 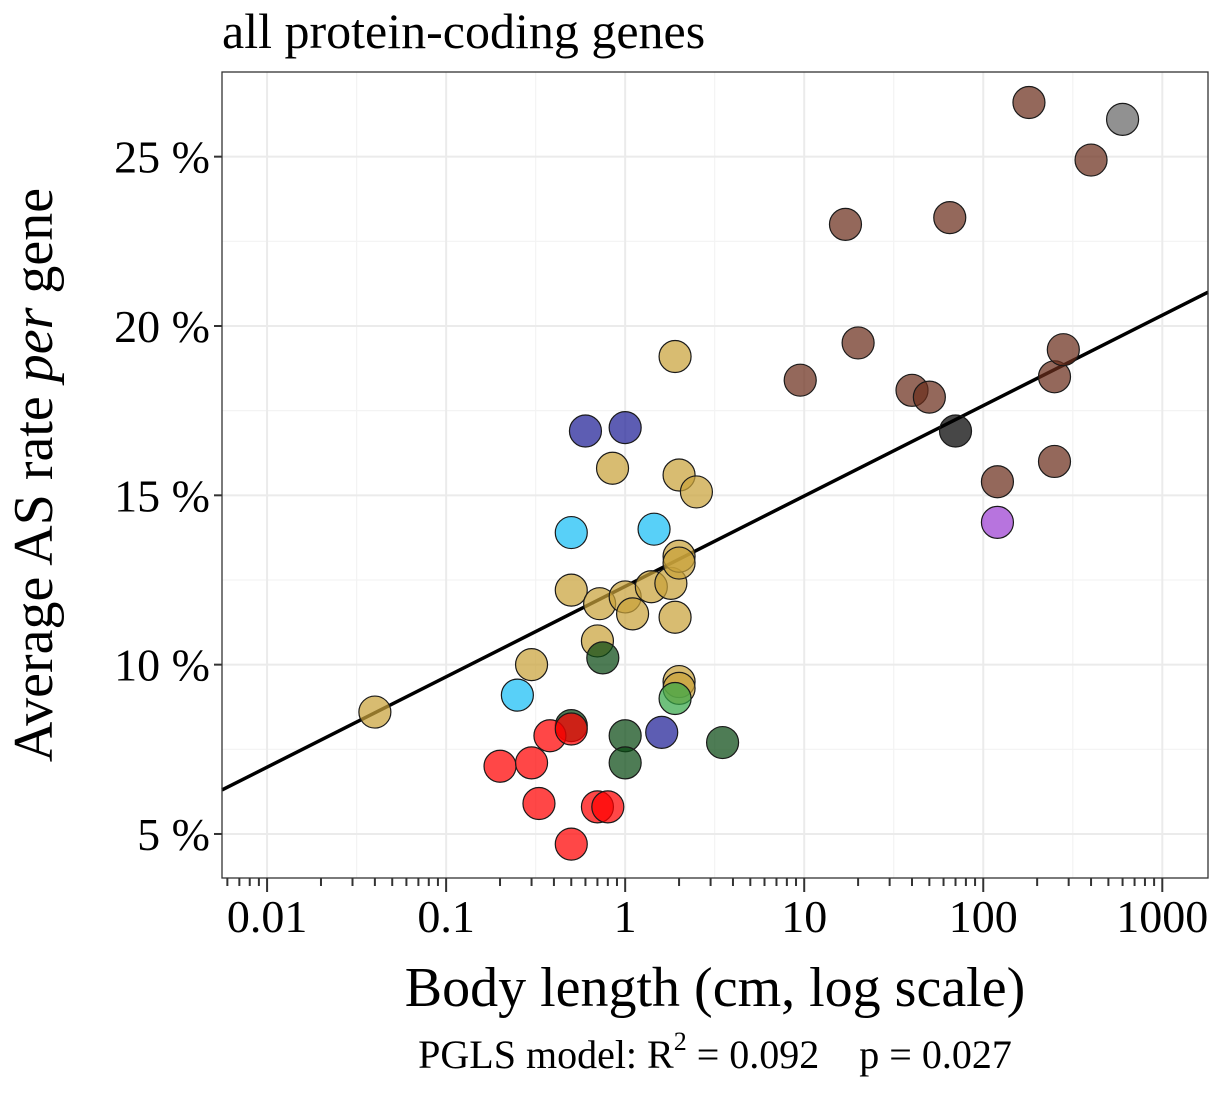 I want to click on y-axis-label-italic: per, so click(x=34, y=346).